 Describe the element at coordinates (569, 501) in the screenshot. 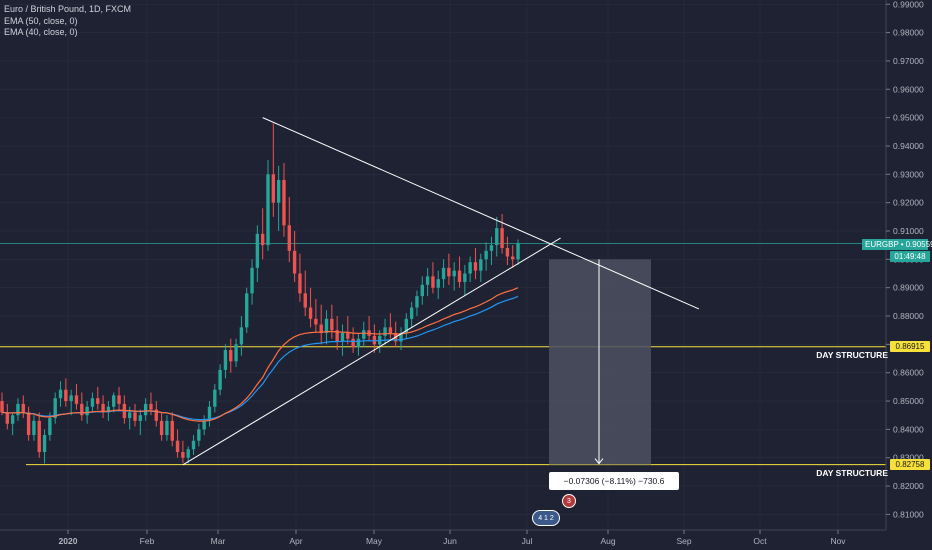

I see `event-badge-top: 3` at that location.